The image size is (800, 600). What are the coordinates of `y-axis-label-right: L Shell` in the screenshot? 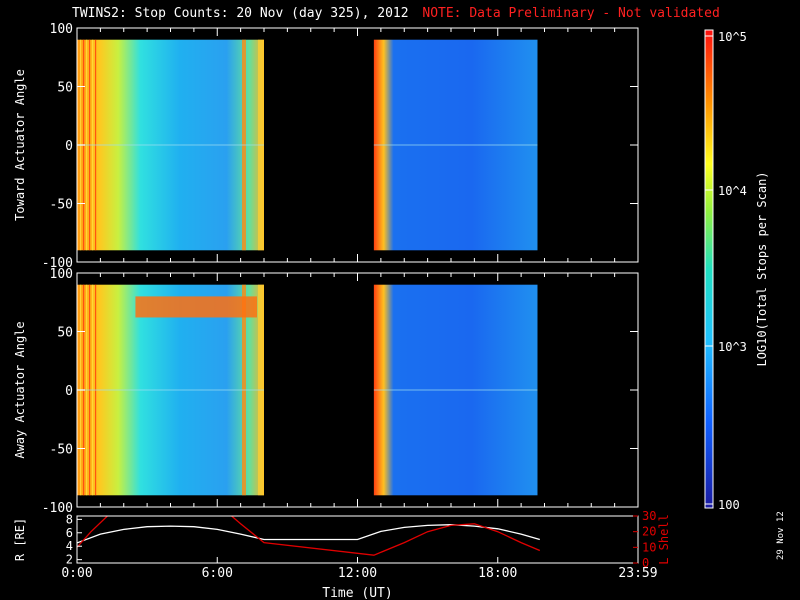 It's located at (664, 539).